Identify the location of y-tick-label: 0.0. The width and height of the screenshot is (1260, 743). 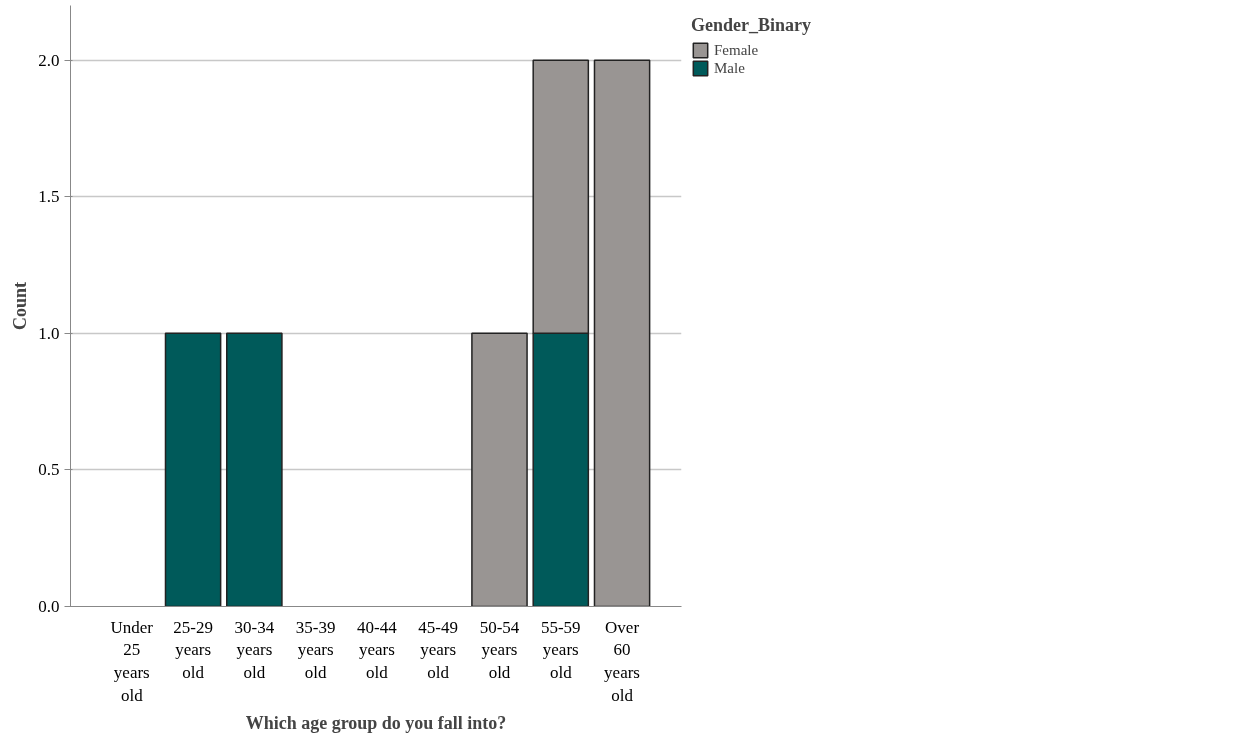
(49, 606).